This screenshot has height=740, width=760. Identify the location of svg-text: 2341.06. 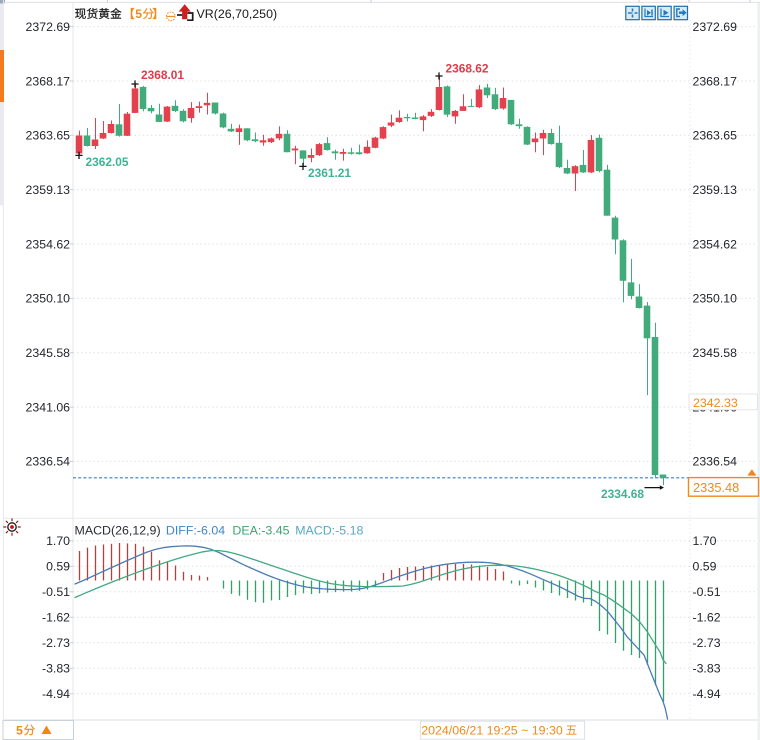
(48, 407).